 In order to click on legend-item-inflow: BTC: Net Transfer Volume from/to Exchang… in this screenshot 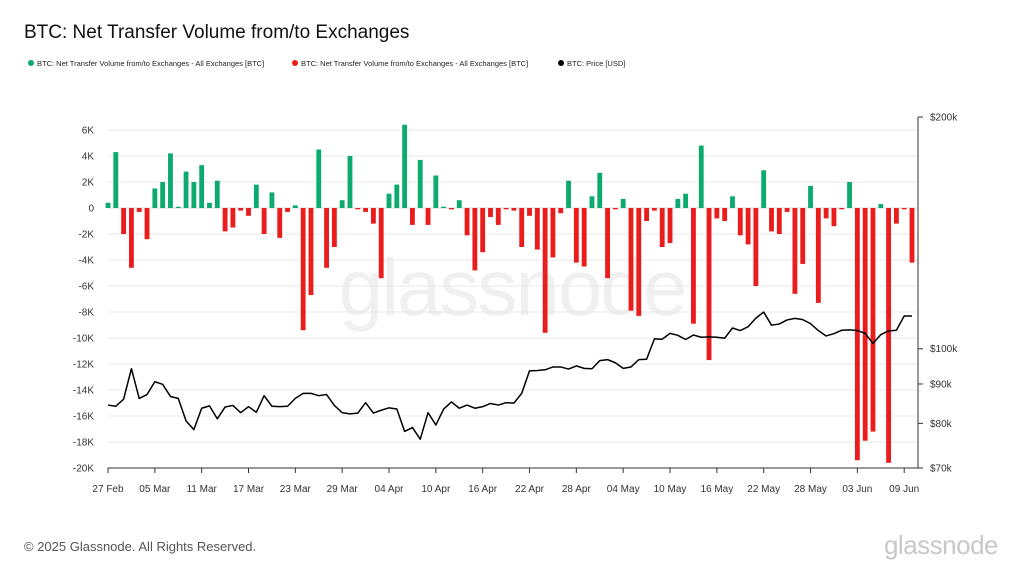, I will do `click(146, 63)`.